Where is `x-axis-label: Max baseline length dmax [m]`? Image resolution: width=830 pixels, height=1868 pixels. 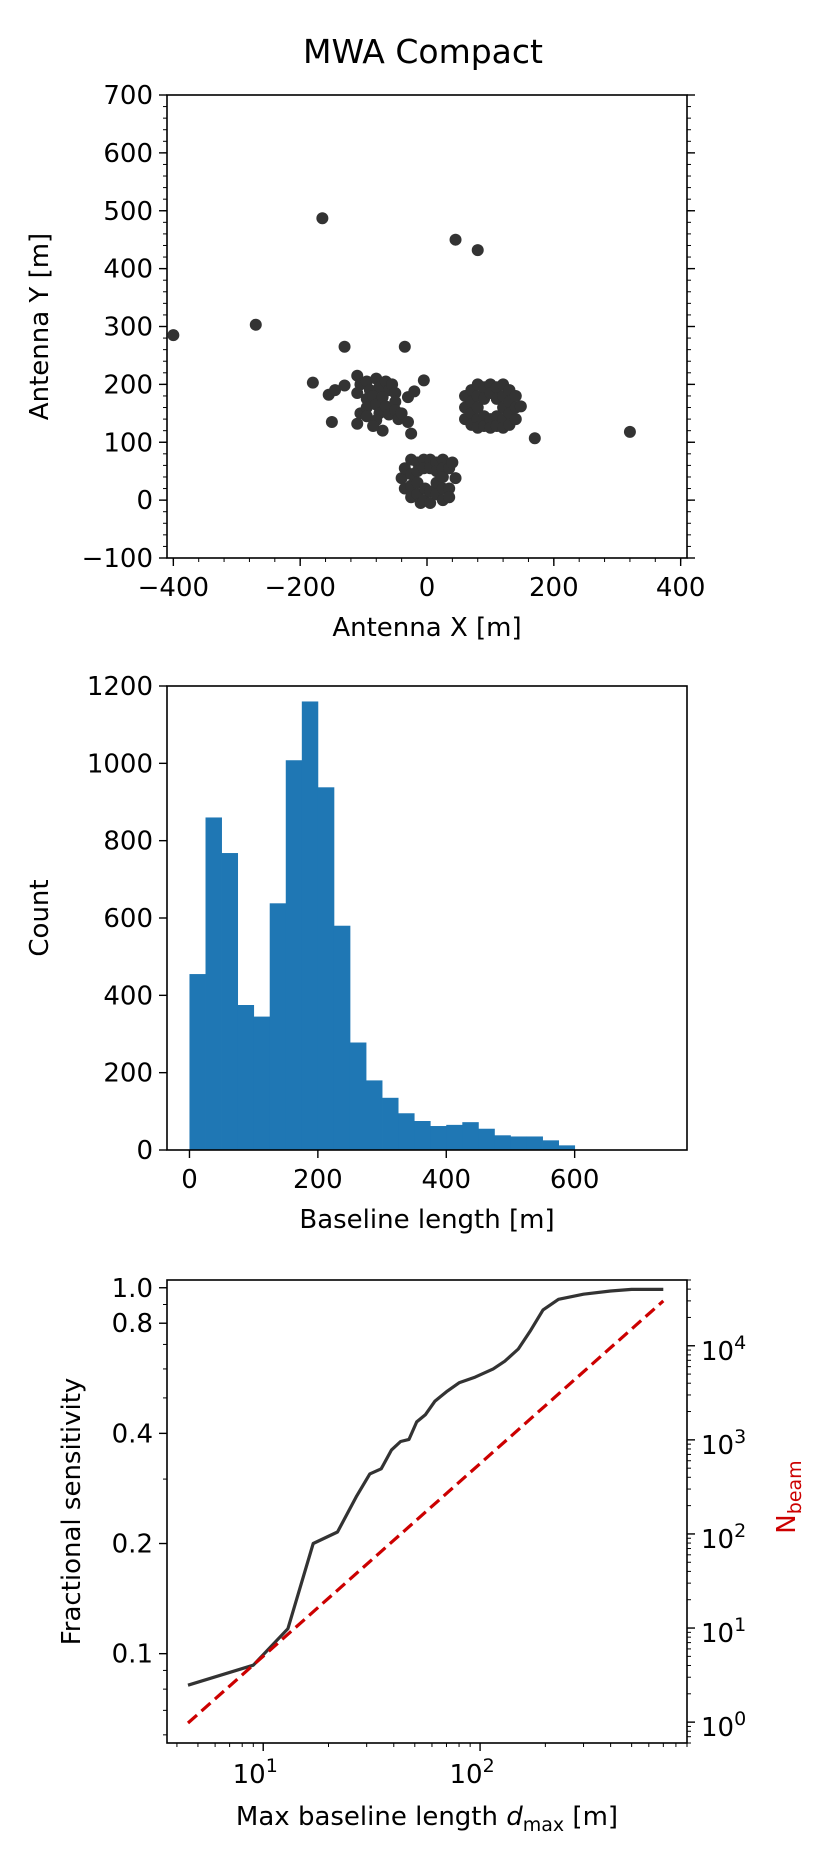 x-axis-label: Max baseline length dmax [m] is located at coordinates (427, 1819).